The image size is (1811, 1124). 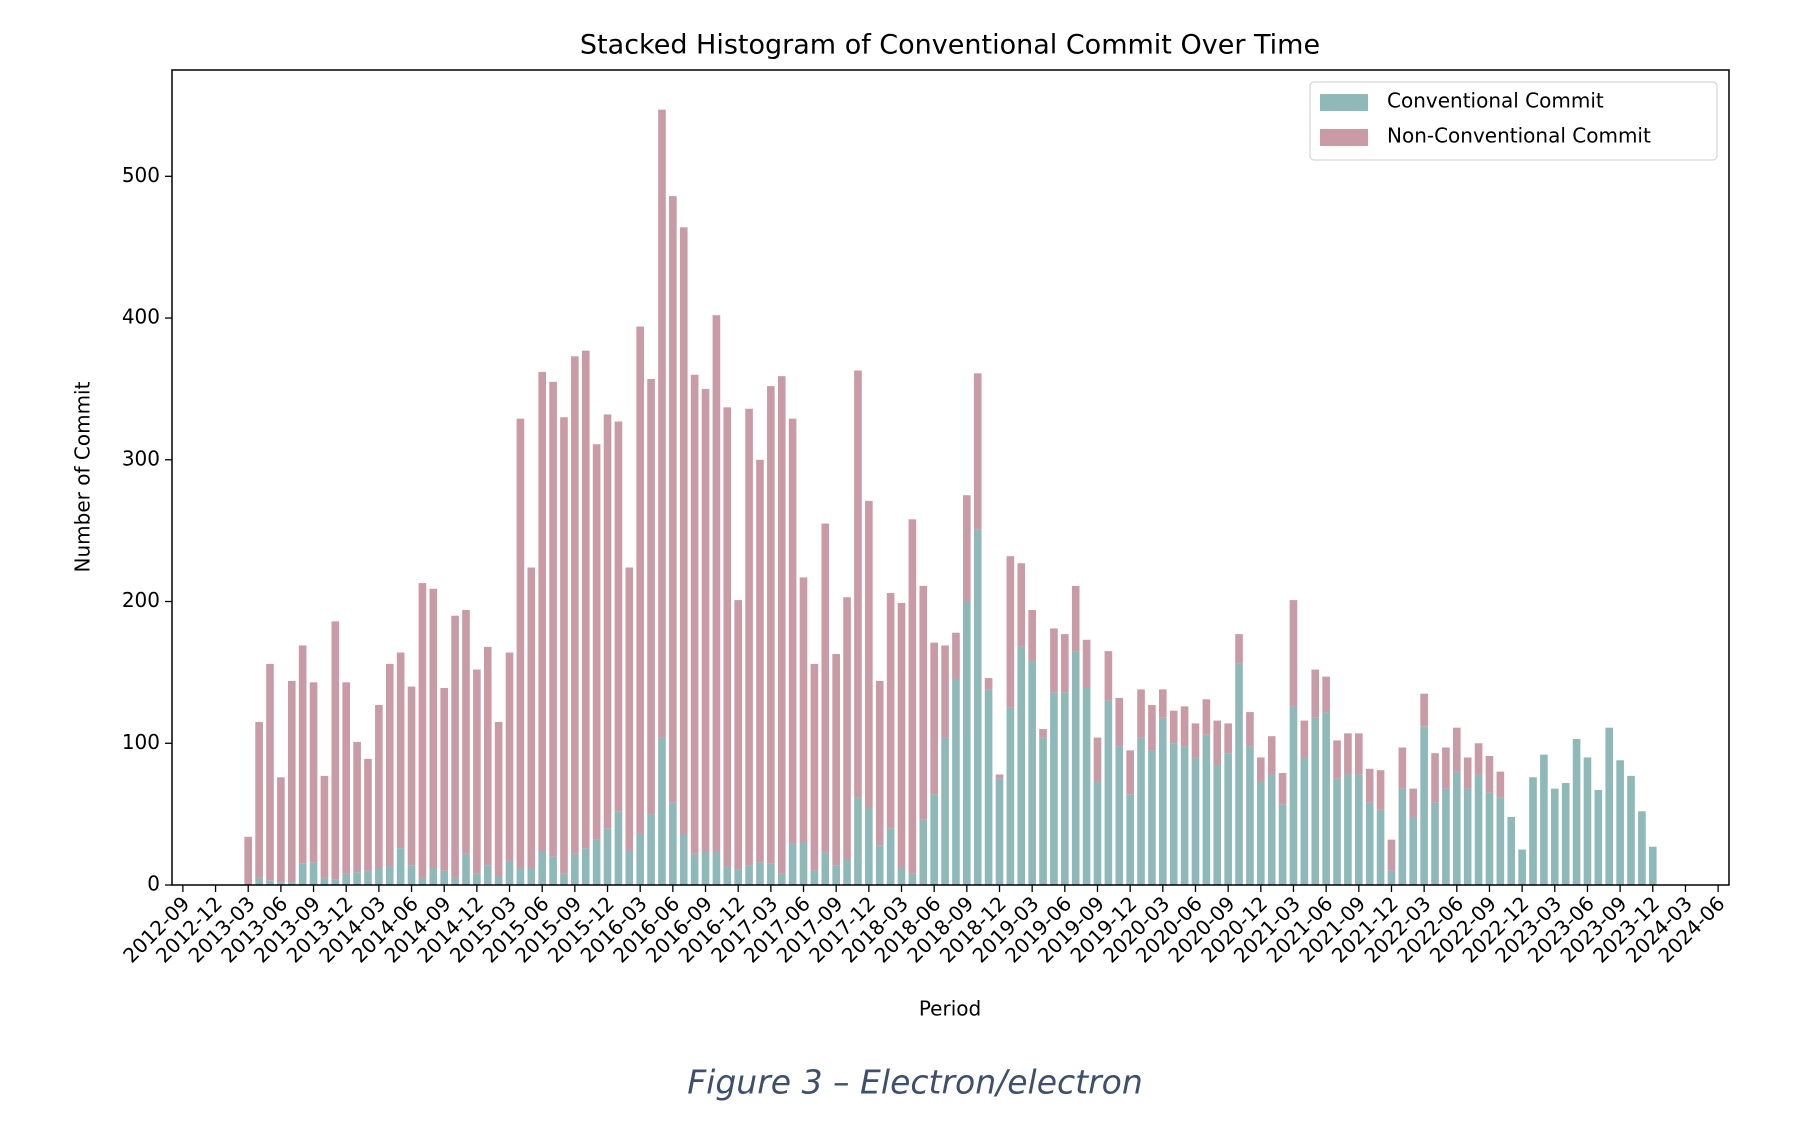 I want to click on y-axis-label: Number of Commit, so click(x=83, y=476).